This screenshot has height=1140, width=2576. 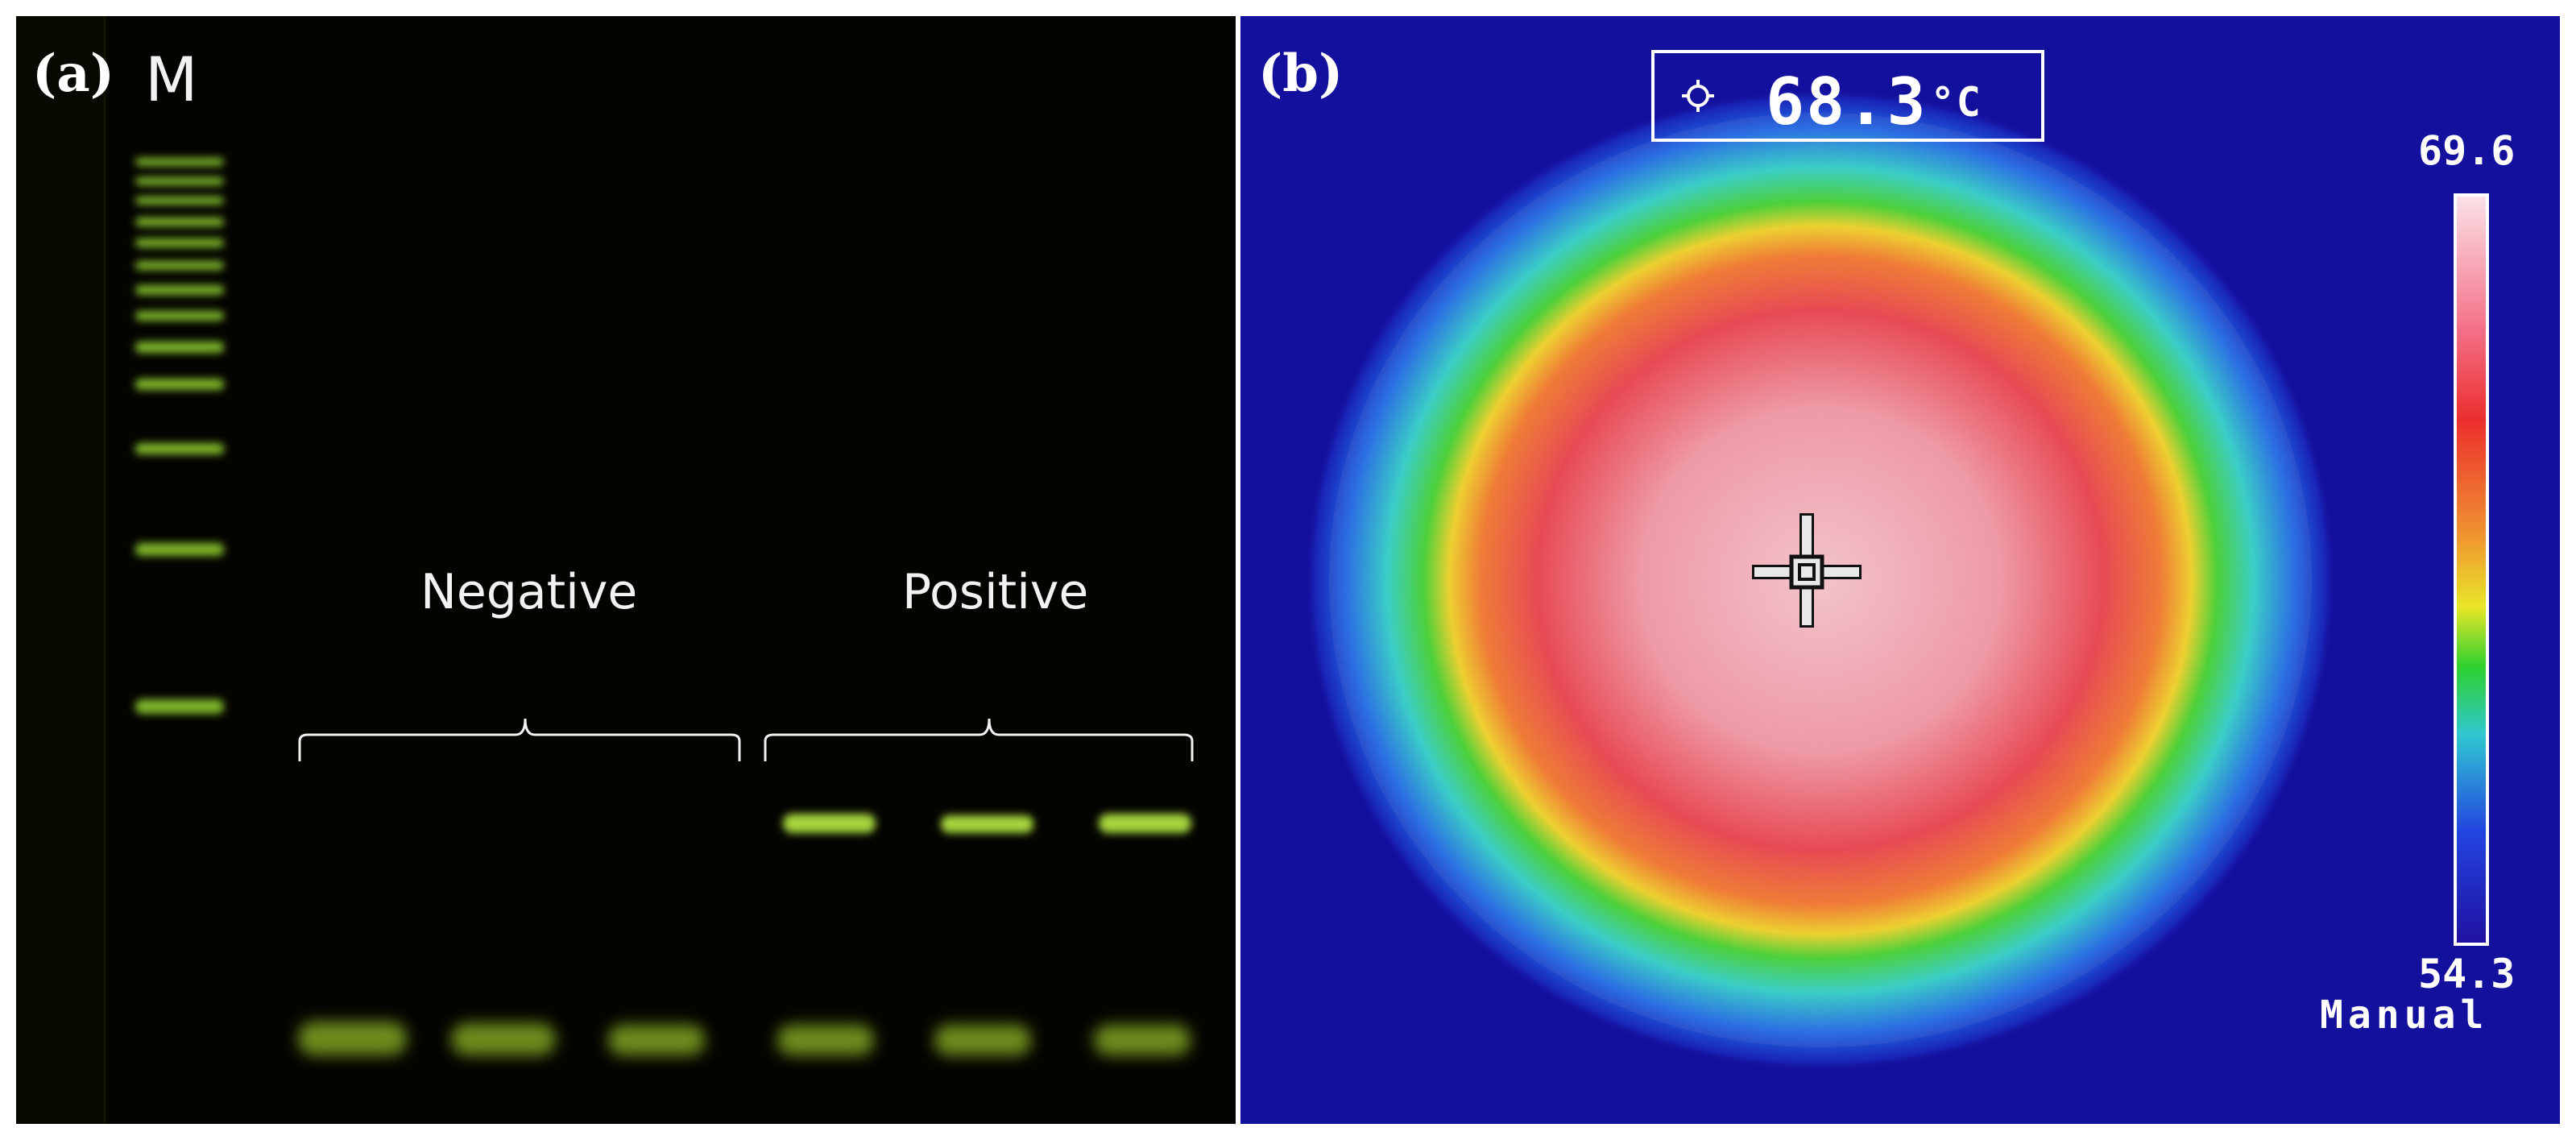 I want to click on marker-lane-label: M, so click(x=171, y=79).